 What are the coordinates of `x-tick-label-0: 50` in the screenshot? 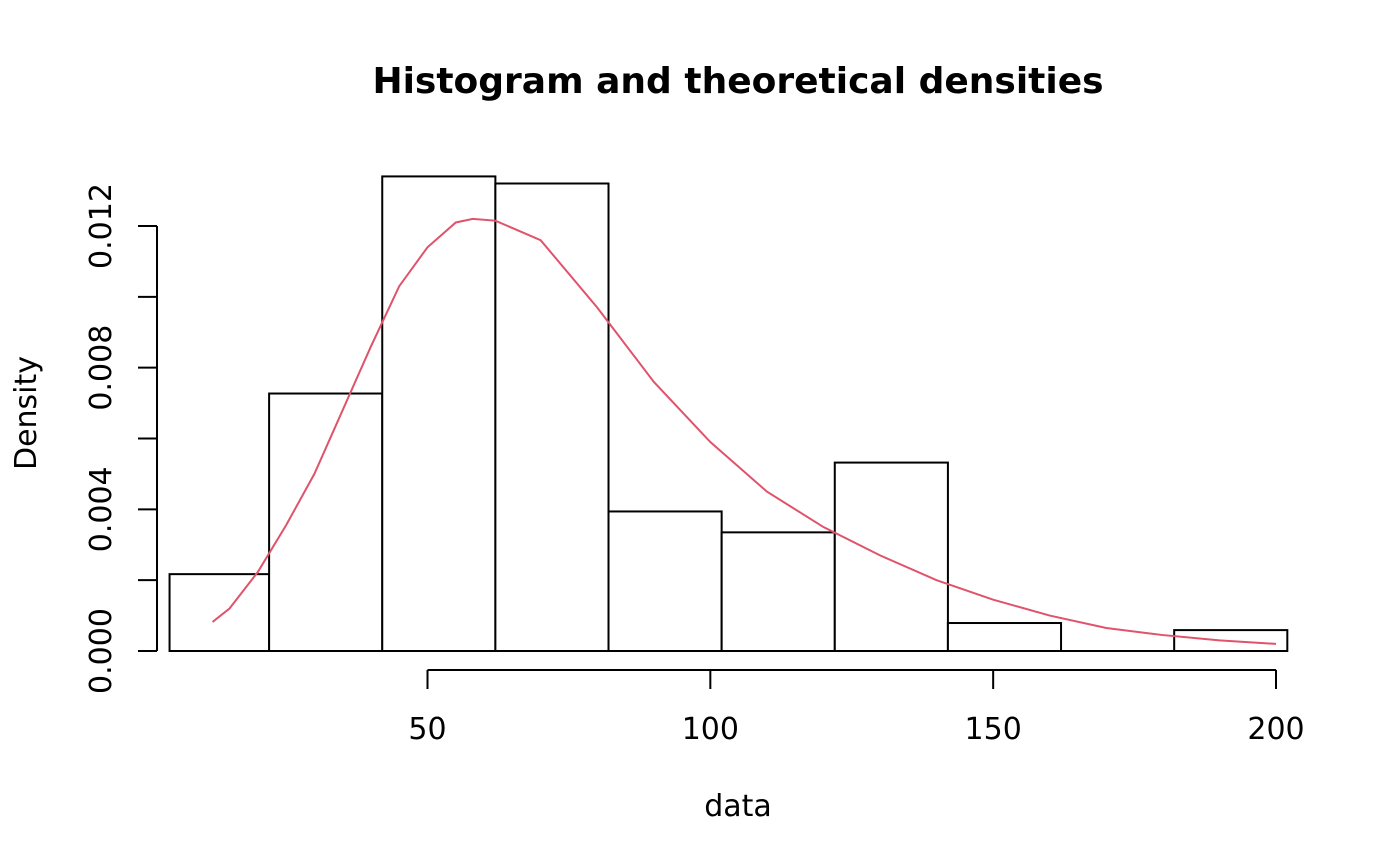 It's located at (427, 729).